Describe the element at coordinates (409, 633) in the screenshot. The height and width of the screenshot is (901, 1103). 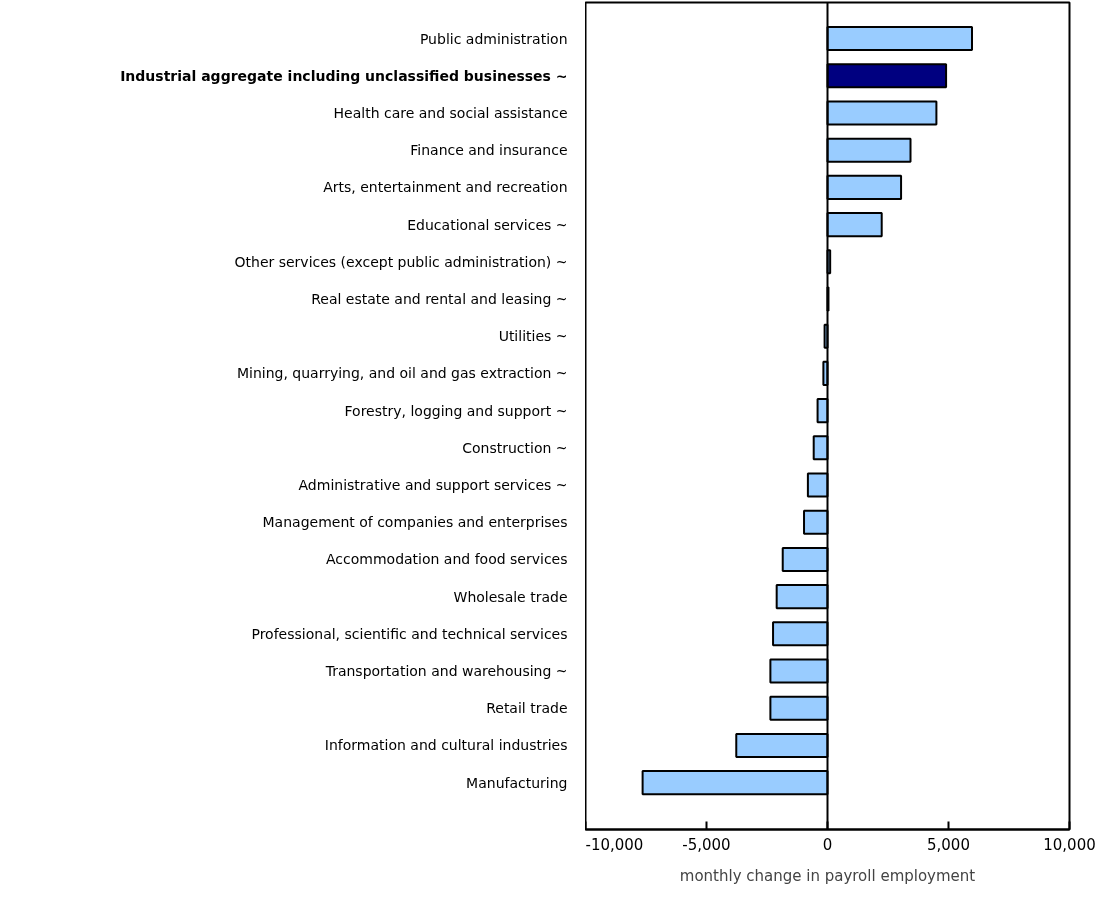
I see `y-tick-label: Professional, scientific and technical services` at that location.